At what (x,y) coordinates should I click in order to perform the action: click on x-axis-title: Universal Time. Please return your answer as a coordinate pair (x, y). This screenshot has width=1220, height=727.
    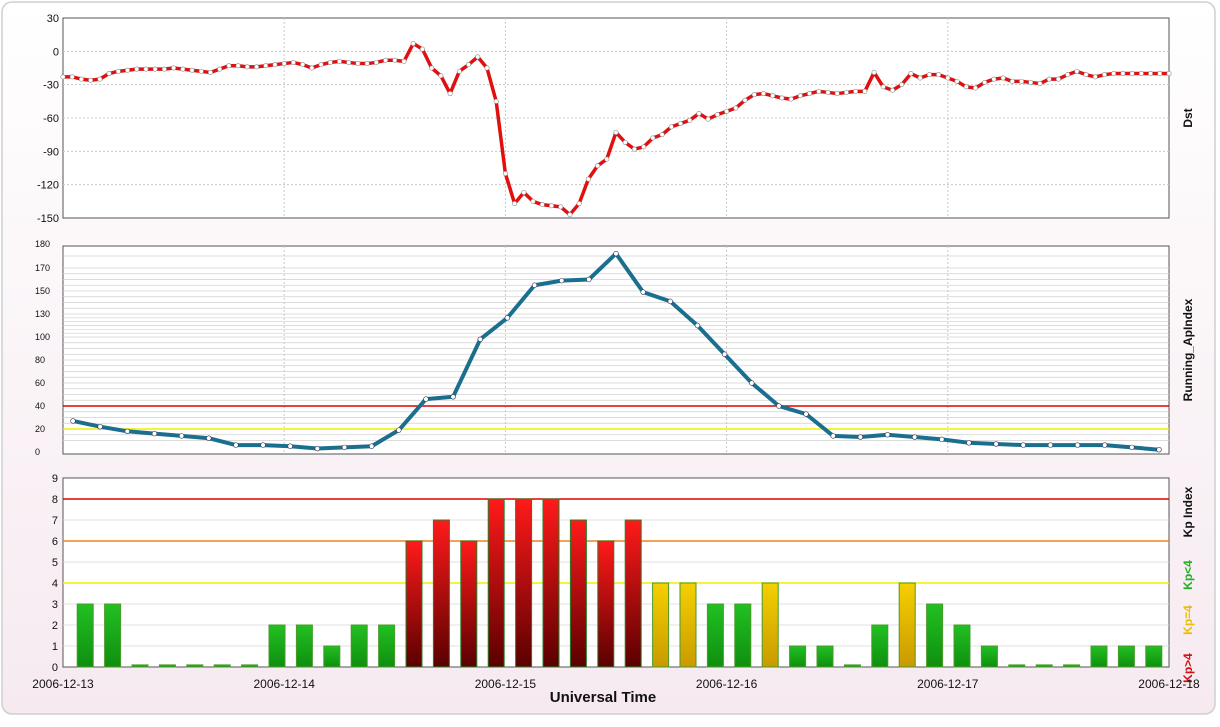
    Looking at the image, I should click on (603, 697).